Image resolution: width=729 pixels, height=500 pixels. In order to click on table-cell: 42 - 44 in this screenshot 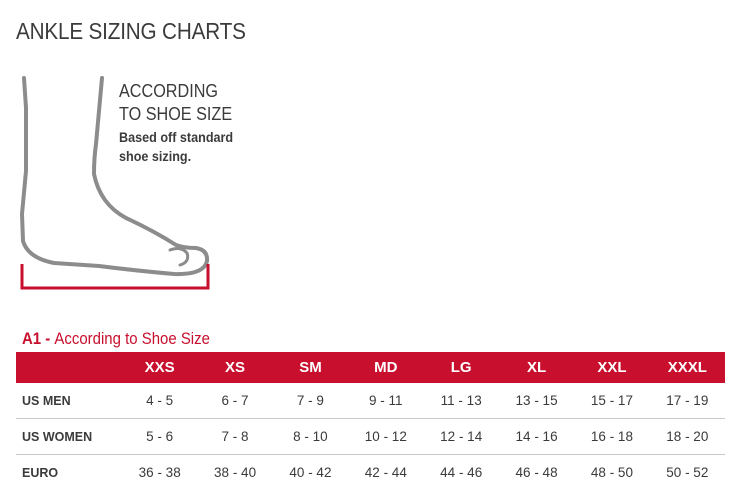, I will do `click(385, 472)`.